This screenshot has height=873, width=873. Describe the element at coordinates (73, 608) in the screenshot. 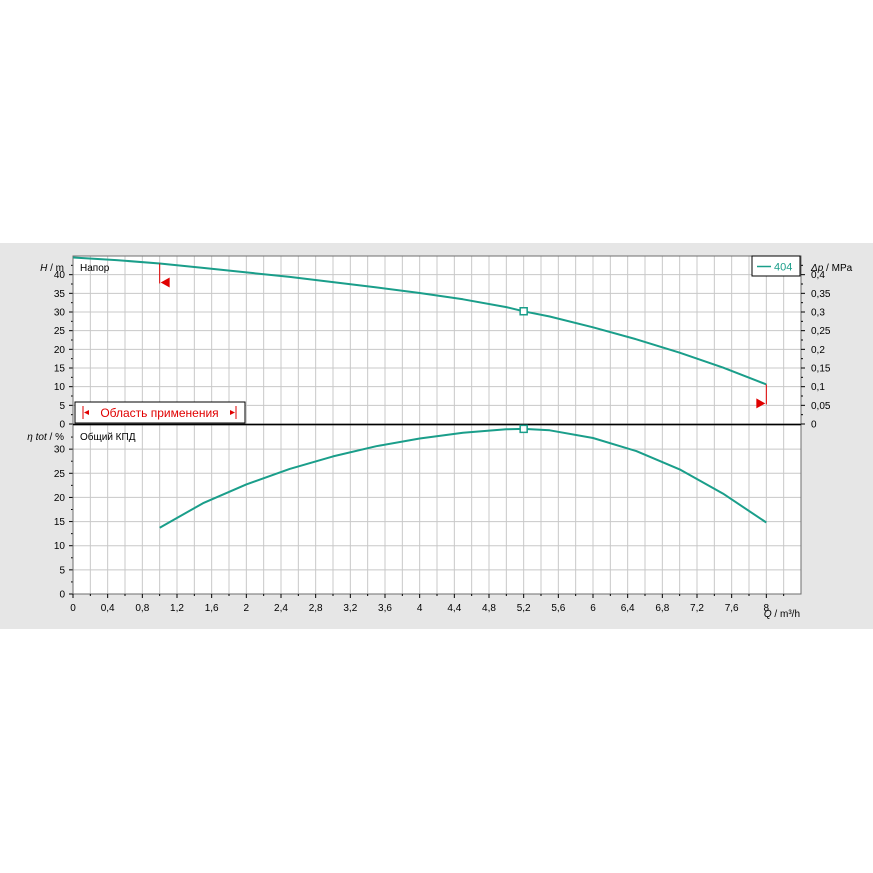

I see `x-tick-label: 0` at that location.